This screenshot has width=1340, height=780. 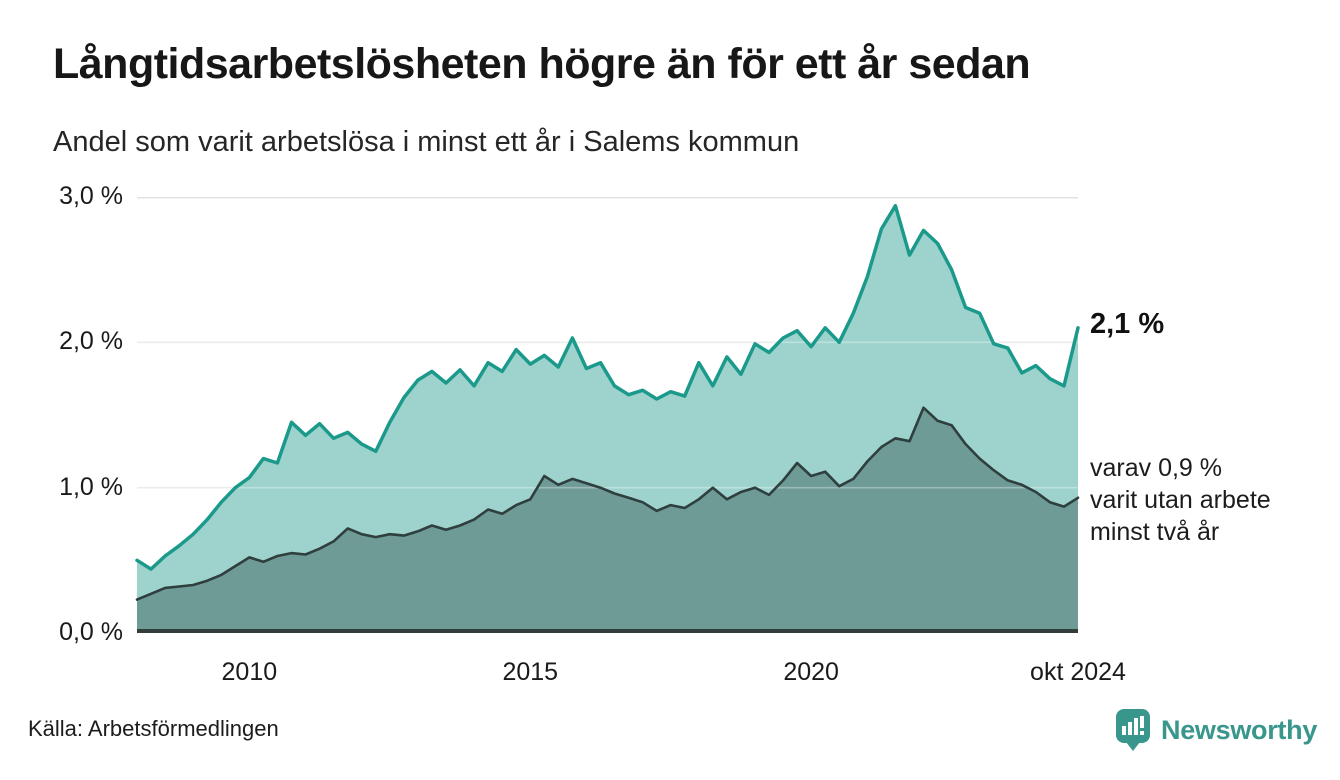 What do you see at coordinates (530, 672) in the screenshot?
I see `x-tick-label: 2015` at bounding box center [530, 672].